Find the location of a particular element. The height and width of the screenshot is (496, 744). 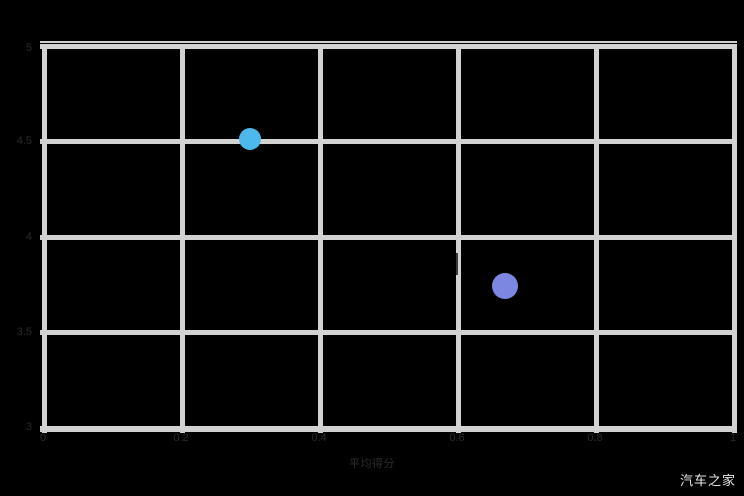

y-tick-label-4-5: 4.5 is located at coordinates (24, 141).